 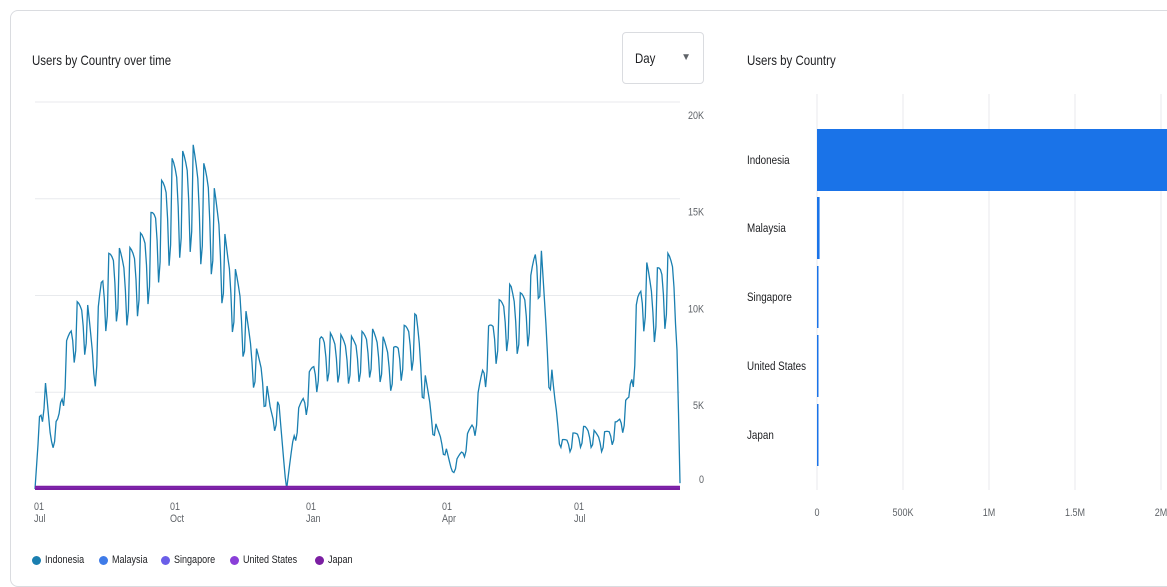 What do you see at coordinates (129, 560) in the screenshot?
I see `legend-label: Malaysia` at bounding box center [129, 560].